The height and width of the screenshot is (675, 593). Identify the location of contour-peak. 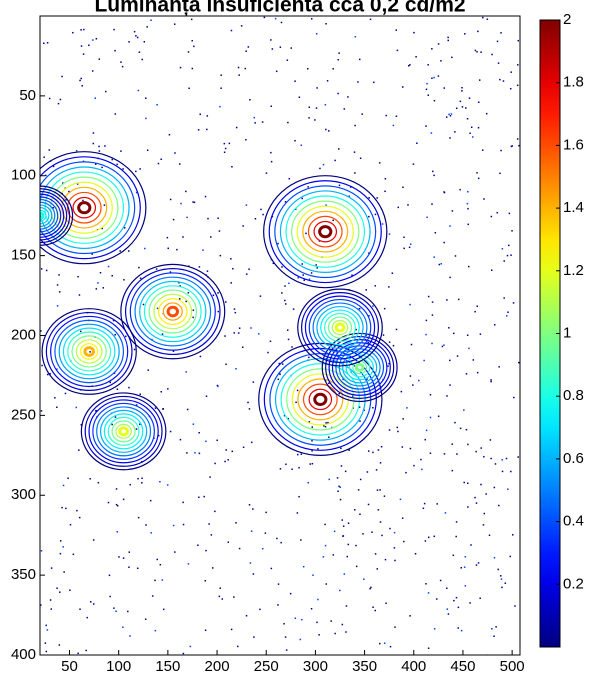
(173, 311).